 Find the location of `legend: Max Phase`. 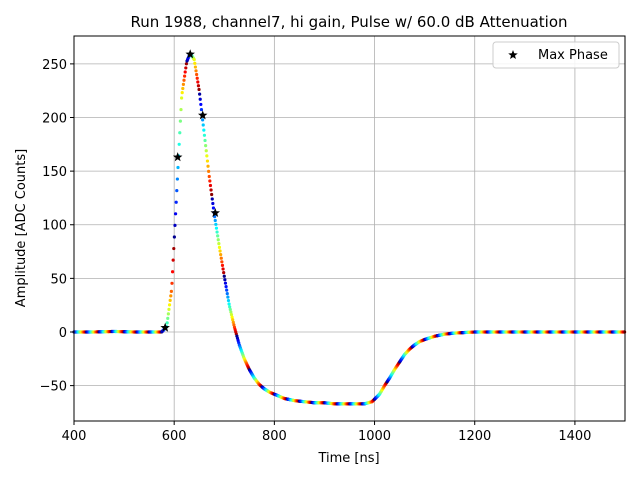

legend: Max Phase is located at coordinates (556, 55).